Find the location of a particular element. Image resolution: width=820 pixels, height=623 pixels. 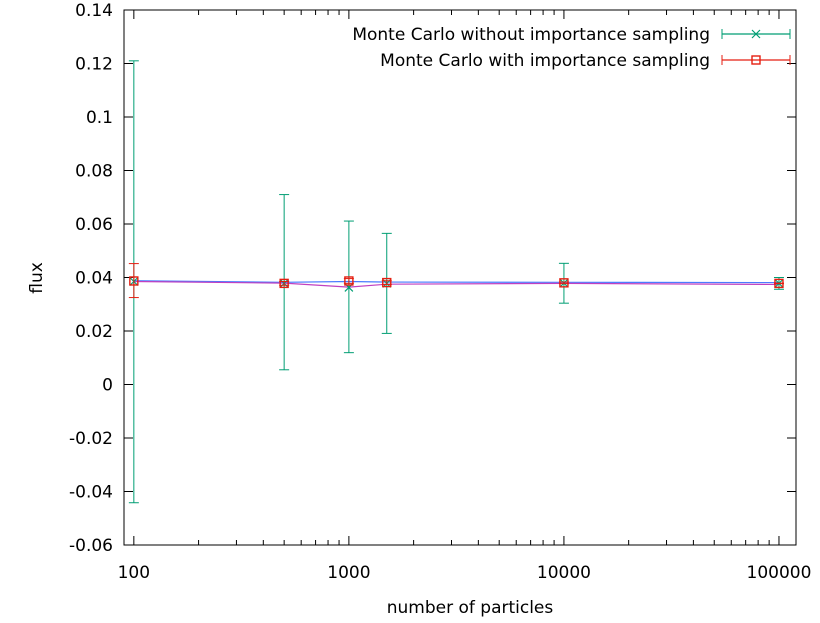

series-group is located at coordinates (456, 281).